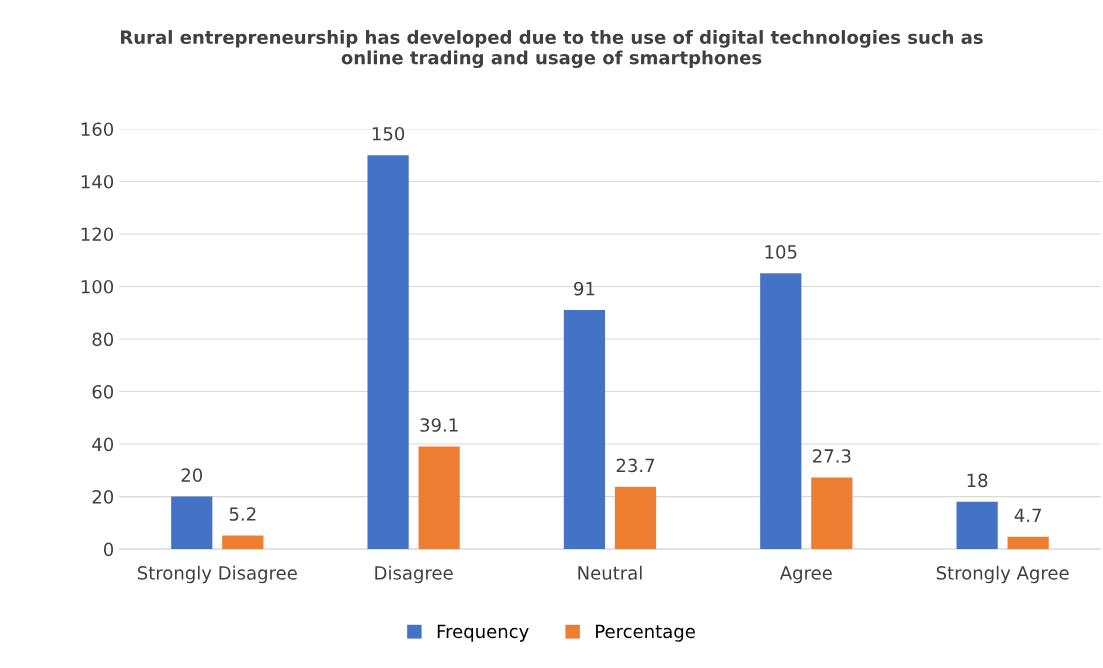  I want to click on legend-label: Percentage, so click(645, 633).